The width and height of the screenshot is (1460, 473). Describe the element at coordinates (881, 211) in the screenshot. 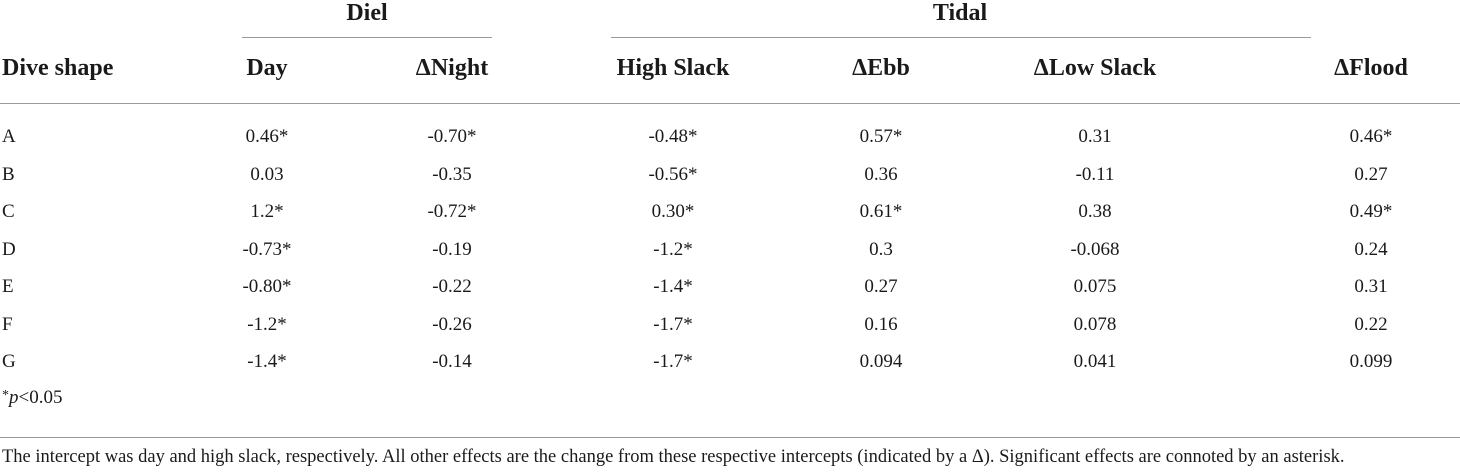

I see `cell-c-ebb: 0.61*` at that location.